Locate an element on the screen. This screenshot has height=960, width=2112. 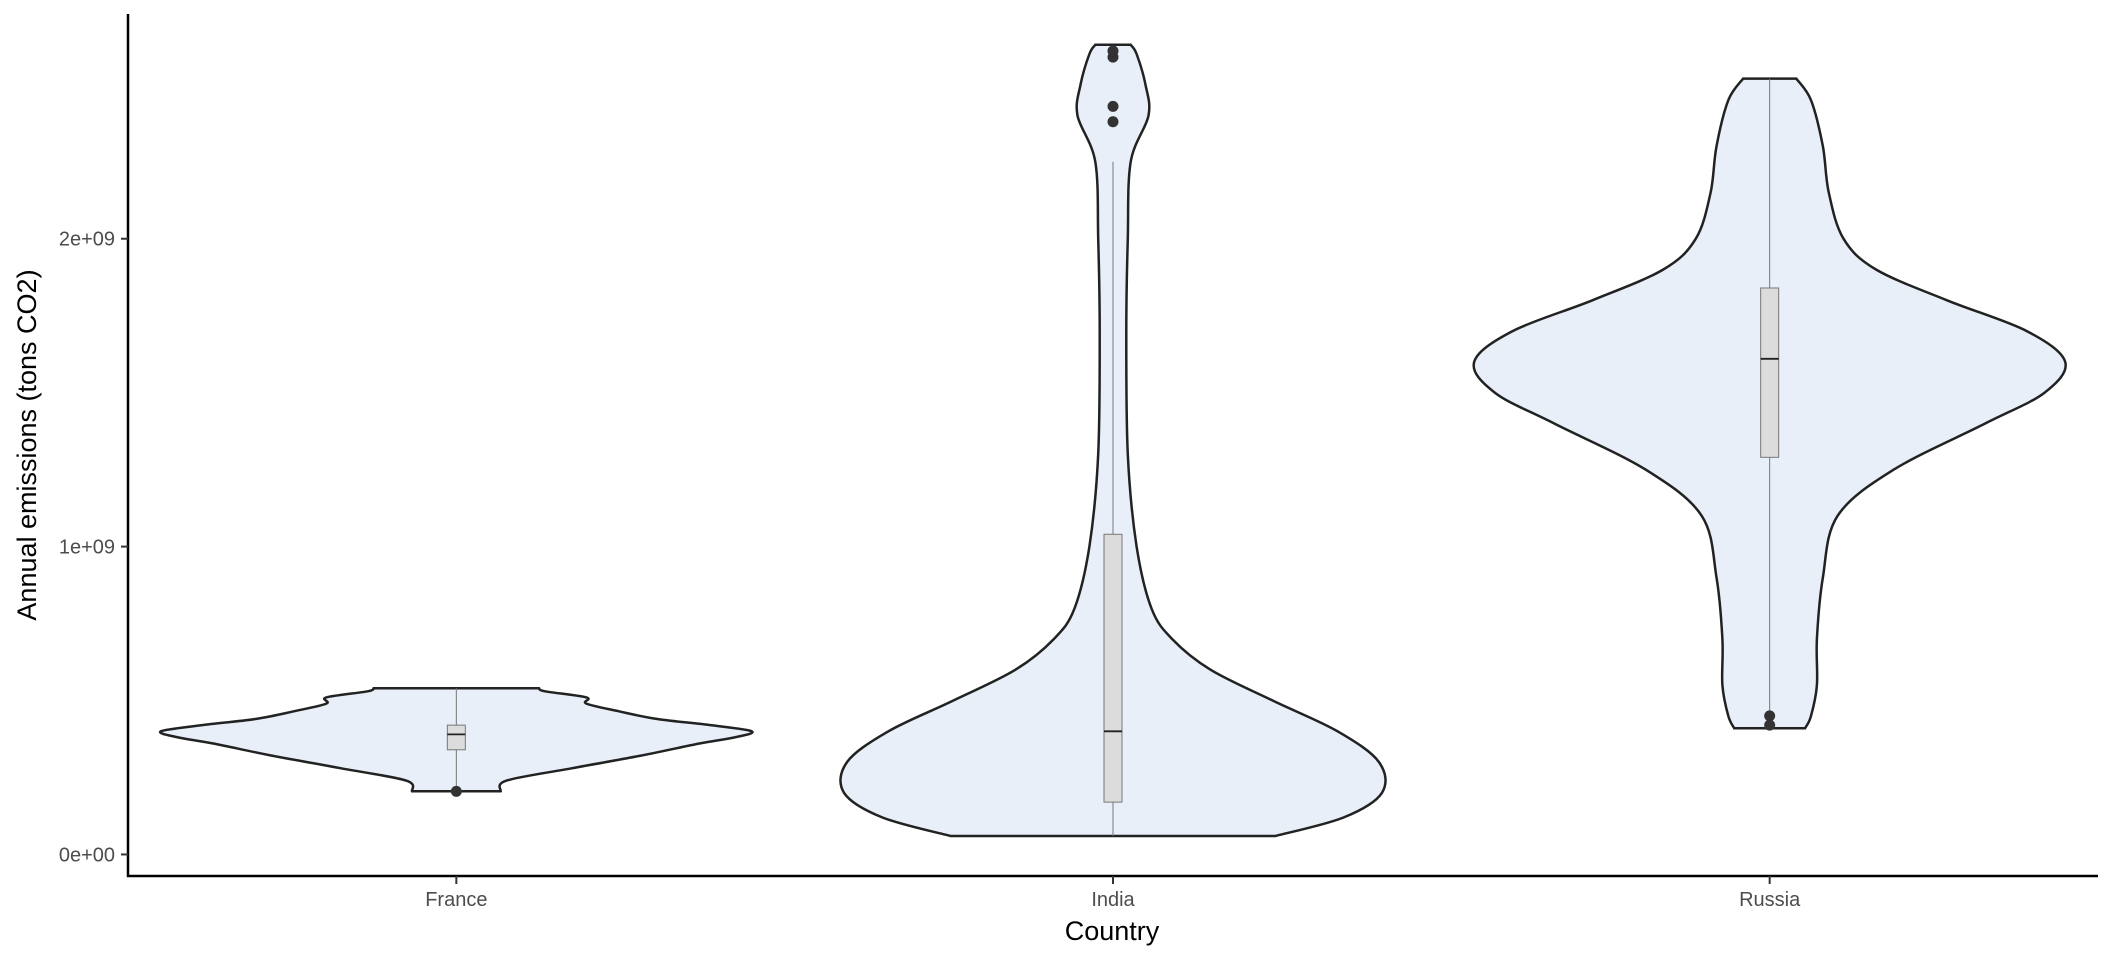
y-tick-label: 1e+09 is located at coordinates (87, 548).